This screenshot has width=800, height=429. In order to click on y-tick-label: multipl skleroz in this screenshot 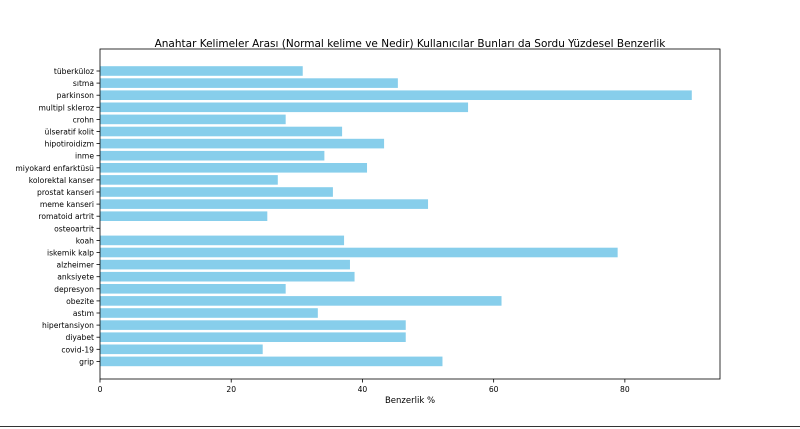, I will do `click(66, 107)`.